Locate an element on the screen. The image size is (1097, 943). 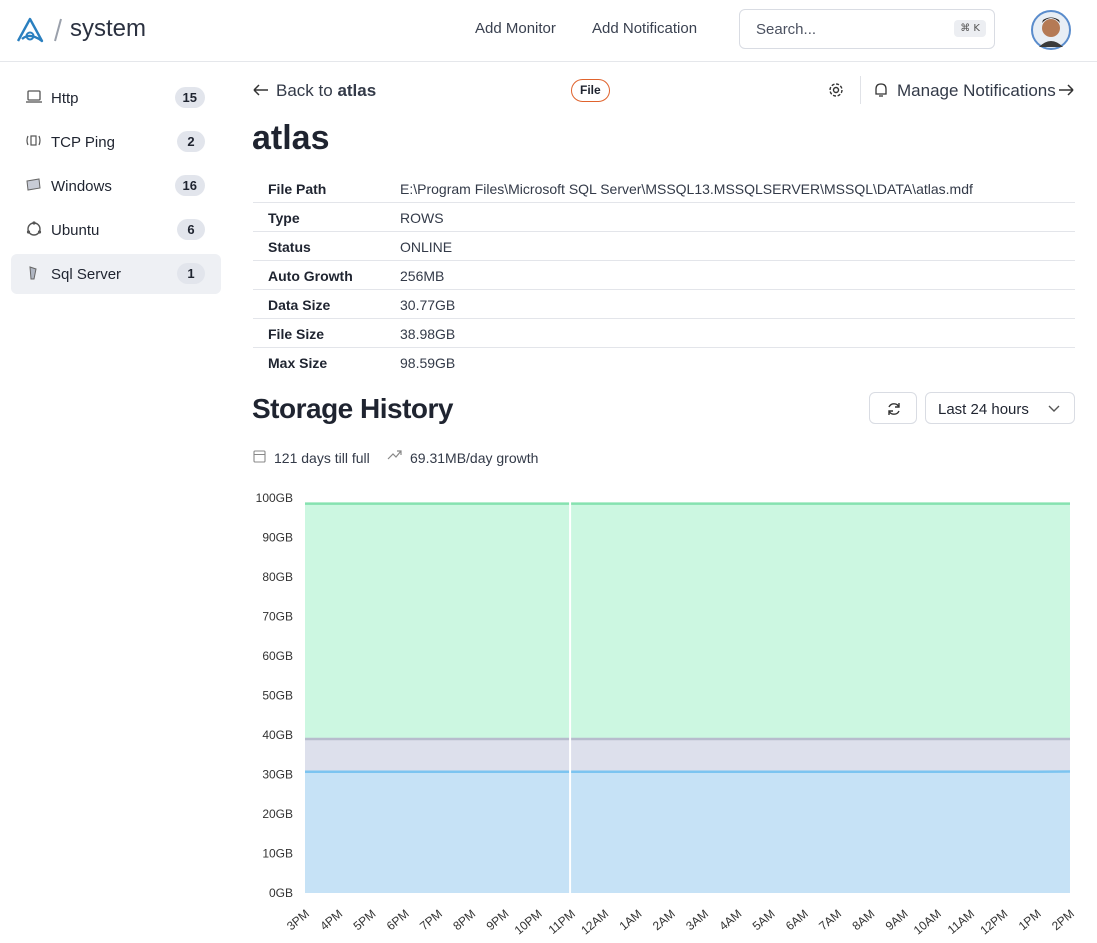
back-target: atlas is located at coordinates (357, 90).